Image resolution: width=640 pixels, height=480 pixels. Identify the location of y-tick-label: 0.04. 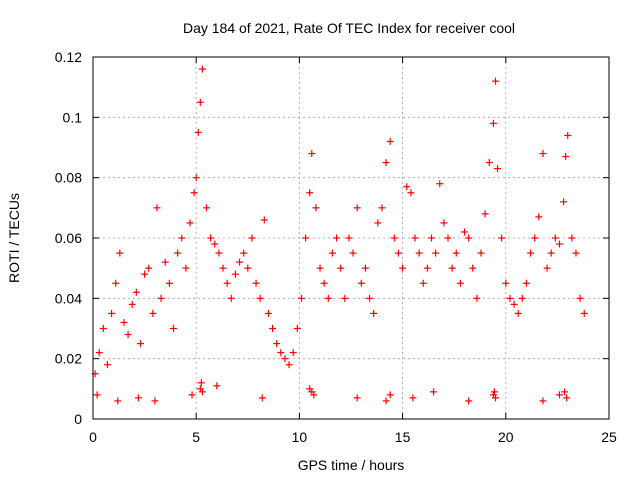
(68, 298).